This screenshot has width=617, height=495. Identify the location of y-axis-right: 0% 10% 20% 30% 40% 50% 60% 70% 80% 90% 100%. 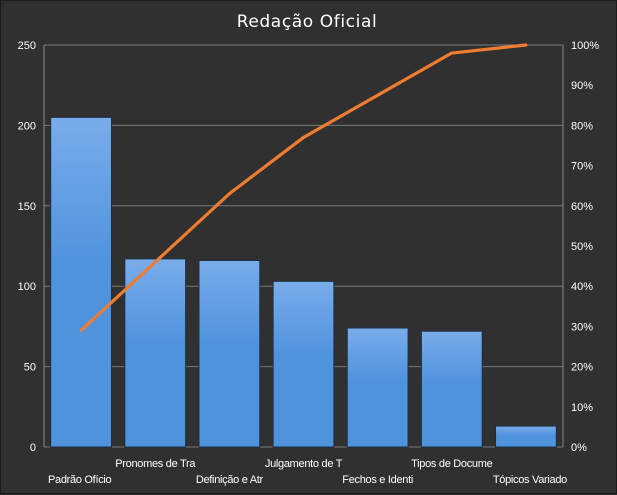
(585, 247).